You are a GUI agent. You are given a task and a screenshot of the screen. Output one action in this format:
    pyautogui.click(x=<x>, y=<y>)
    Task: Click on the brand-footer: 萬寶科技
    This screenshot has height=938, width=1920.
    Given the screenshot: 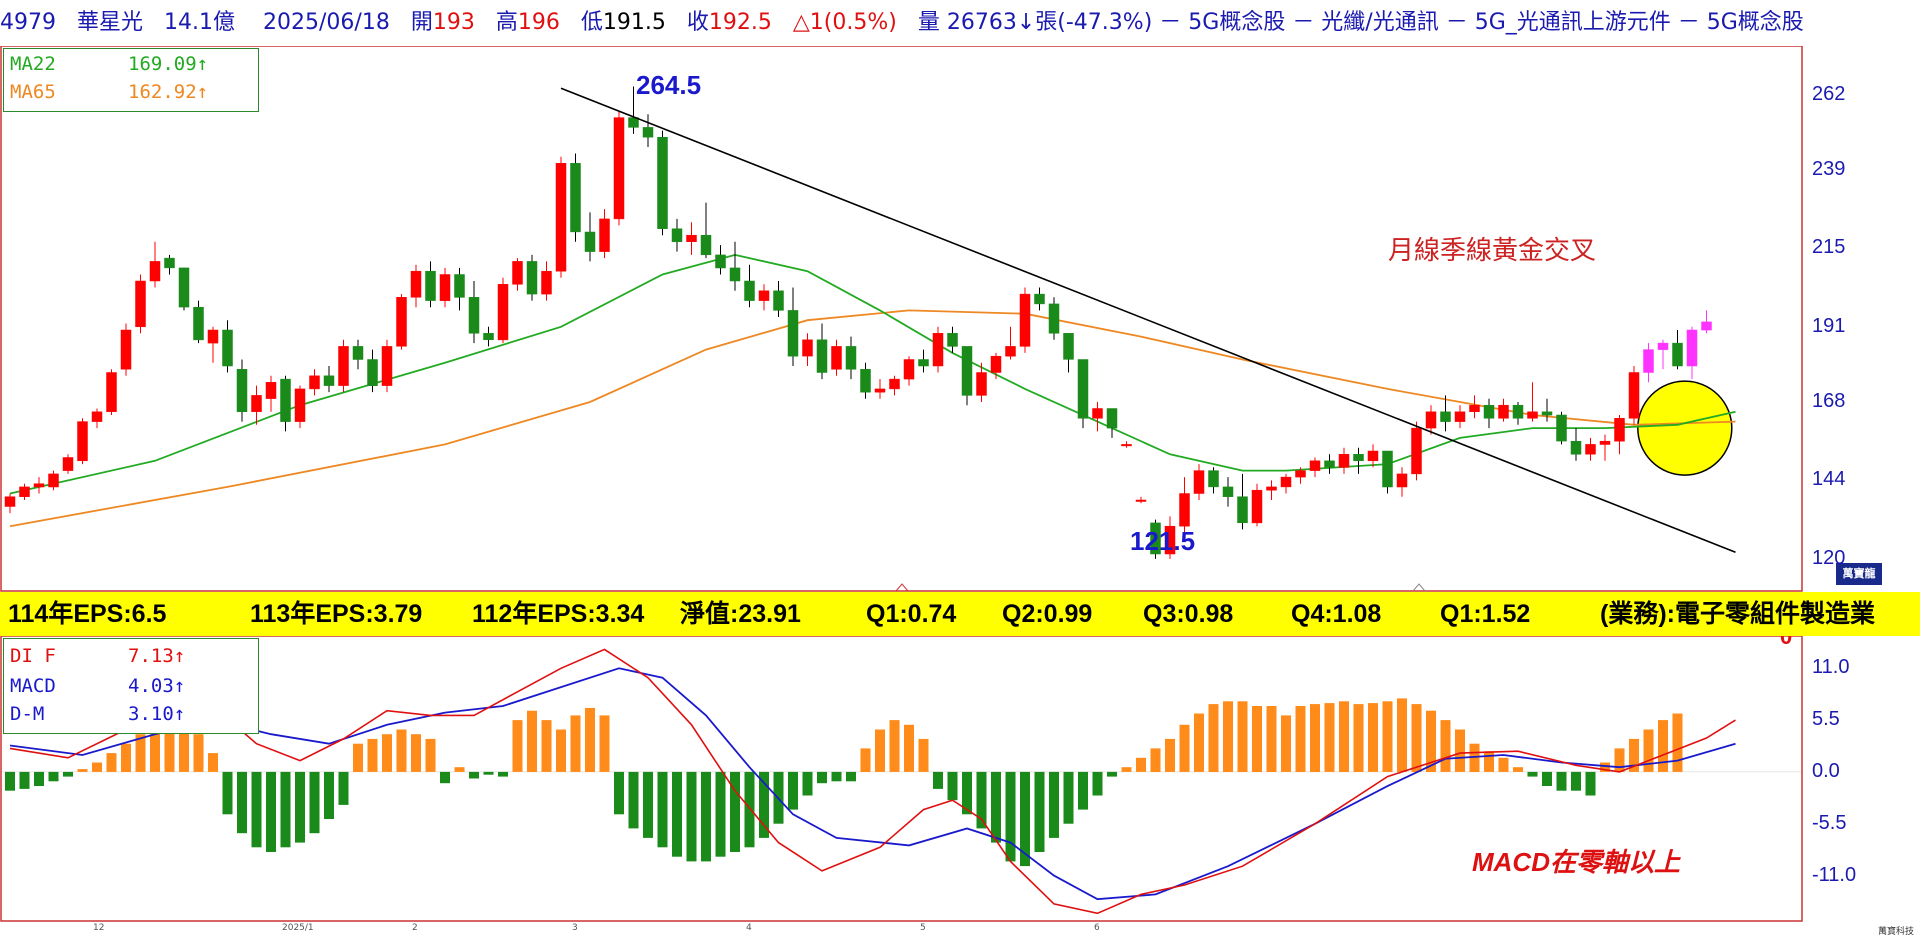 What is the action you would take?
    pyautogui.click(x=1896, y=931)
    